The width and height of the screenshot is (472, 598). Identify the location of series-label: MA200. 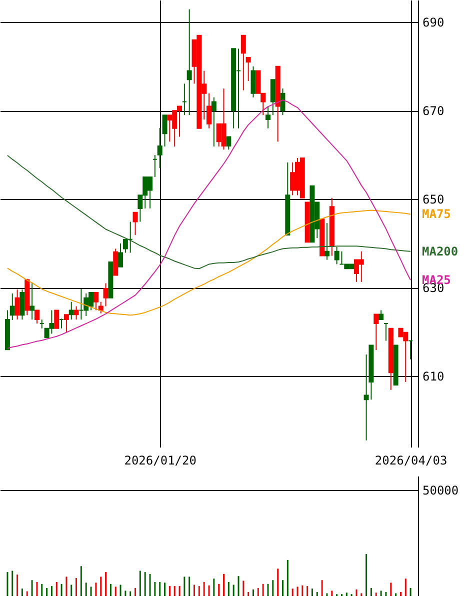
(440, 251).